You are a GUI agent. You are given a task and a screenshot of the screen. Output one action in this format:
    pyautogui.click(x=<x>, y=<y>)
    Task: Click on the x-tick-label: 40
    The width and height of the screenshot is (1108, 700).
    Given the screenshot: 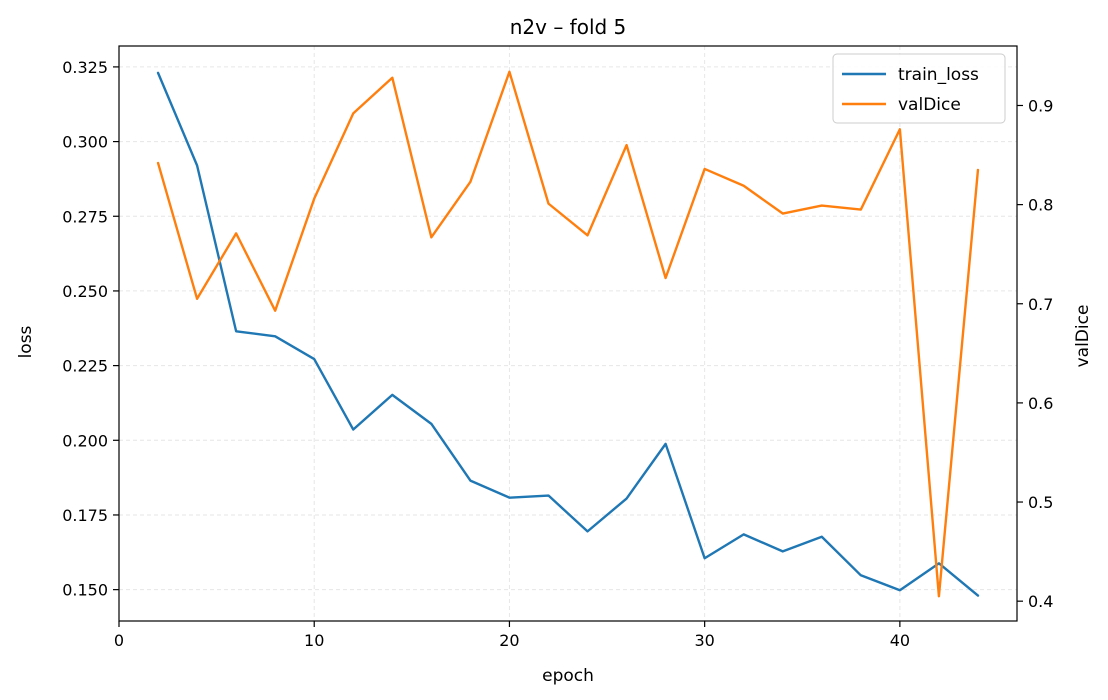 What is the action you would take?
    pyautogui.click(x=900, y=640)
    